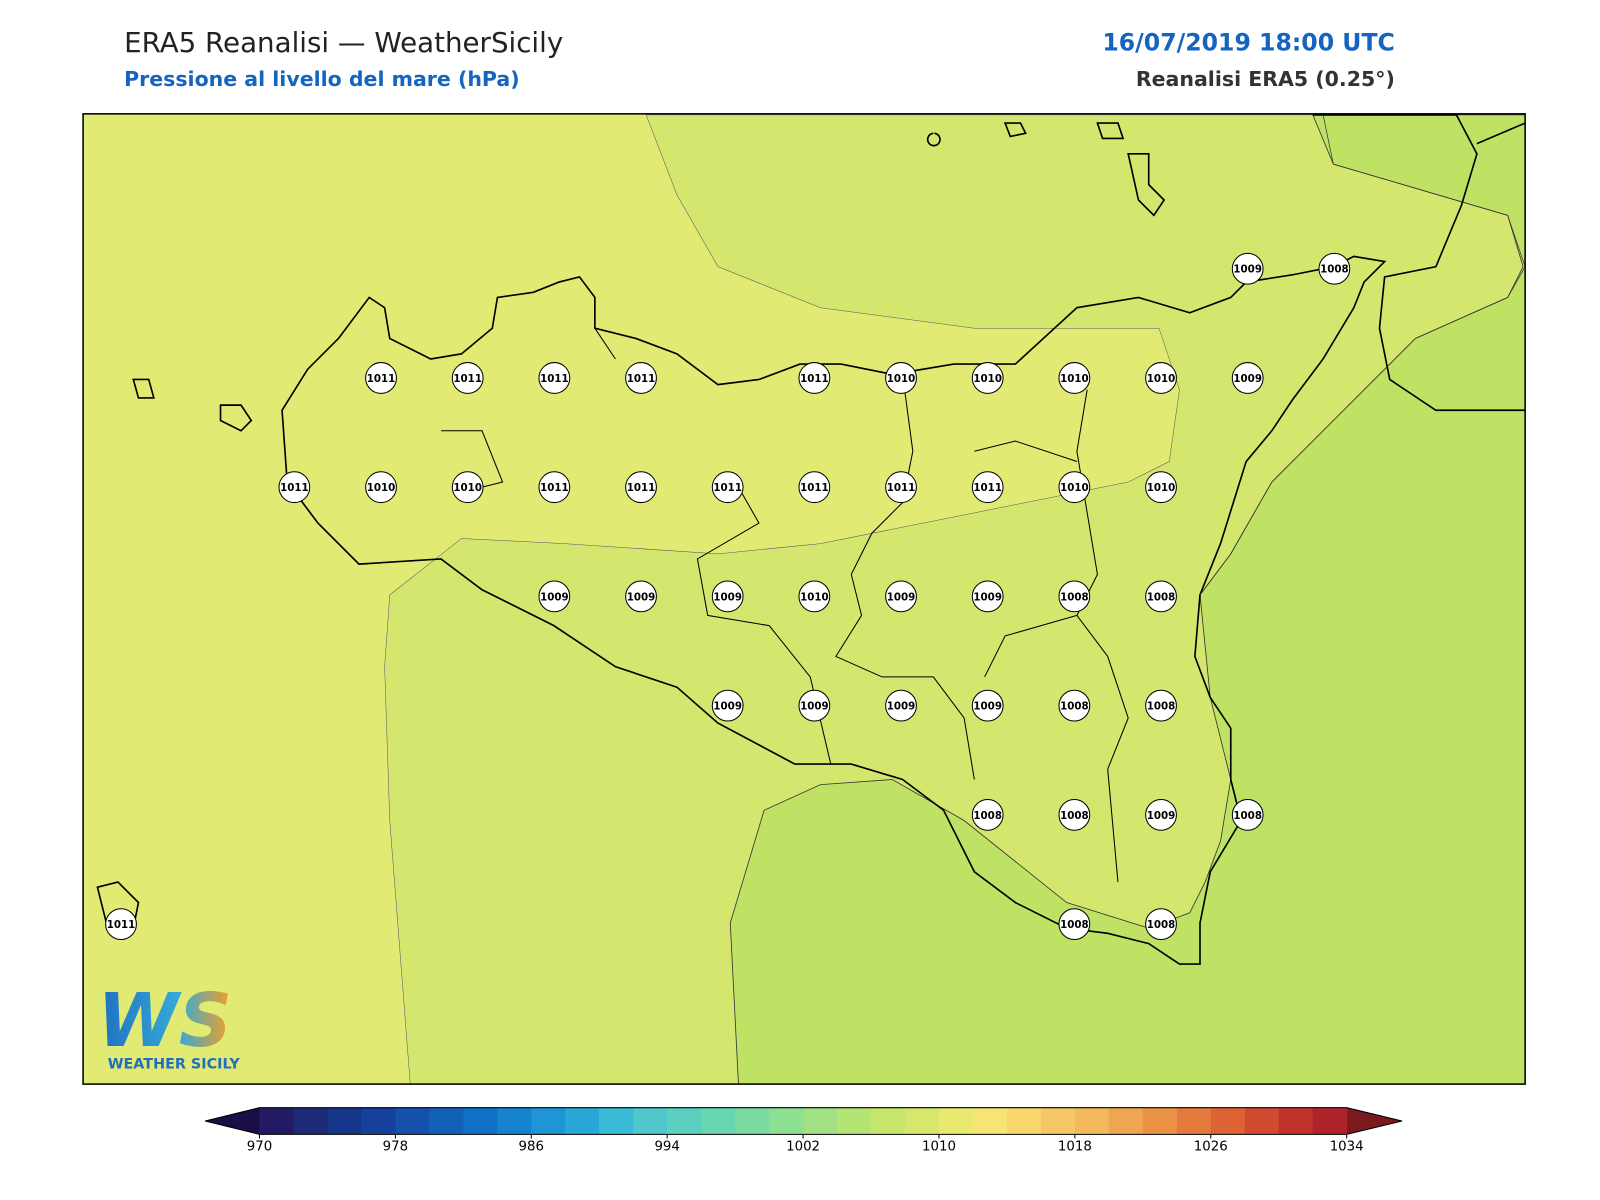 The width and height of the screenshot is (1600, 1200). Describe the element at coordinates (1362, 355) in the screenshot. I see `contour-line` at that location.